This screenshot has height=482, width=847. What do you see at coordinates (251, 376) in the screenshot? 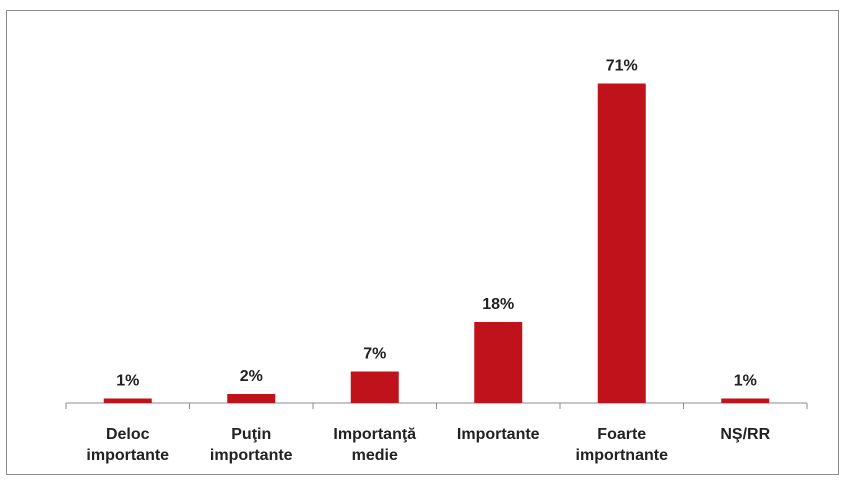
I see `data-label: 2%` at bounding box center [251, 376].